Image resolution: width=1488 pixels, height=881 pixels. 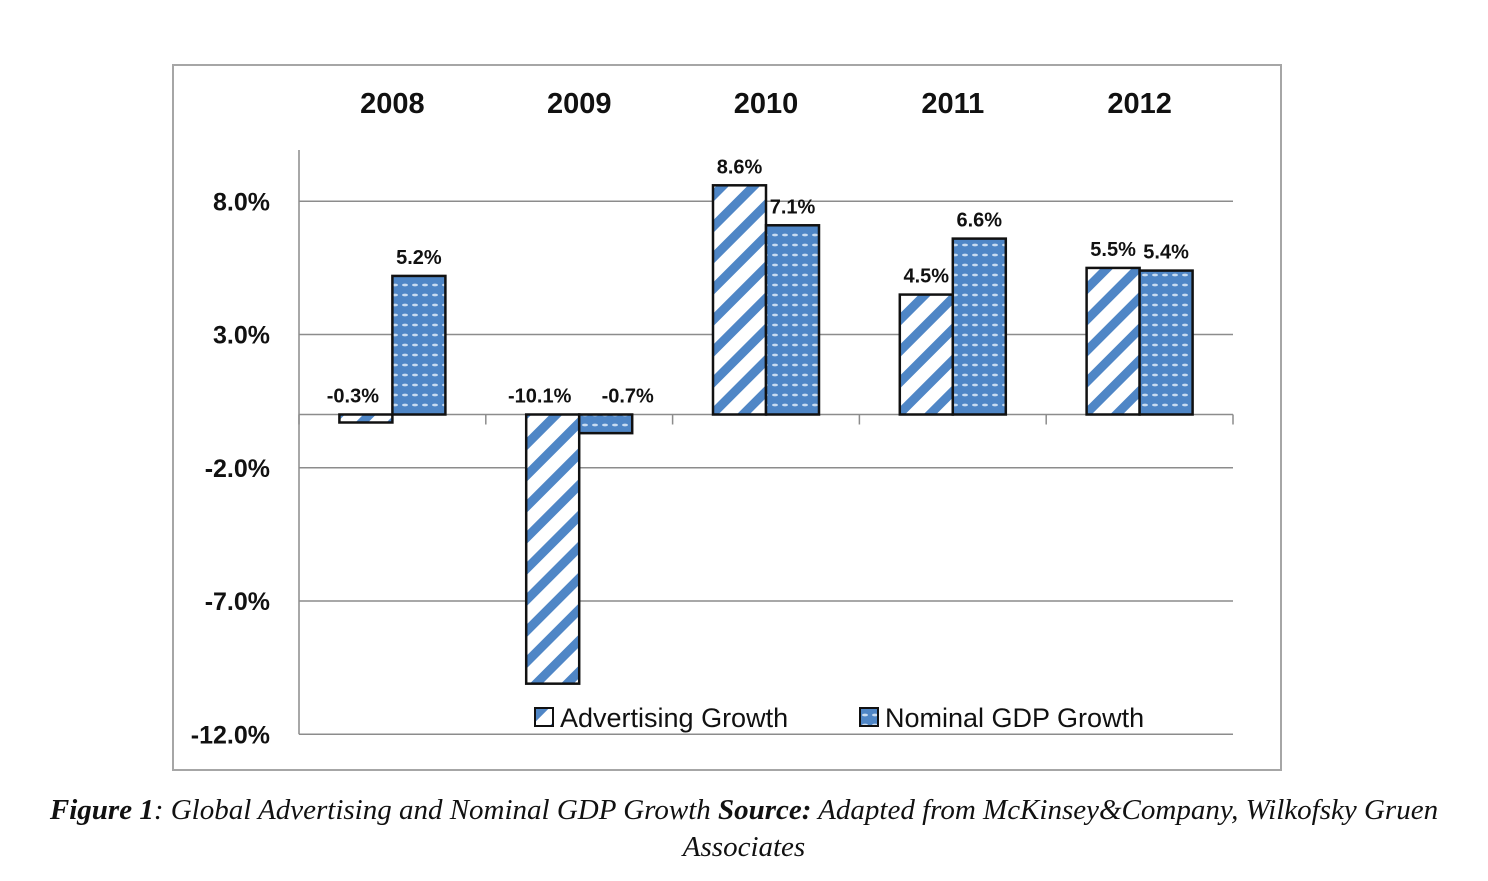 I want to click on category-label: 2009, so click(x=579, y=104).